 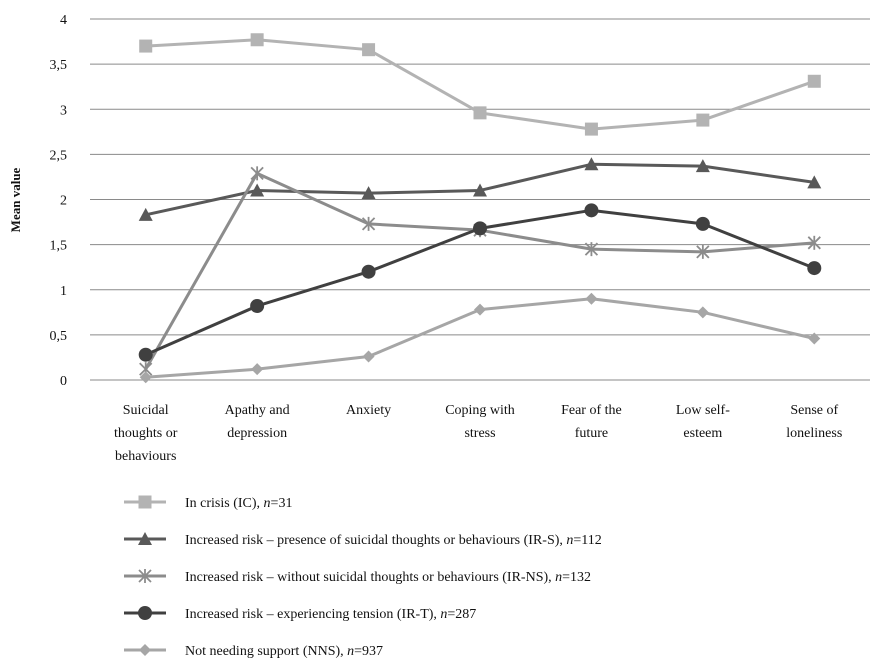 I want to click on x-category-label-line: Low self-, so click(x=703, y=410).